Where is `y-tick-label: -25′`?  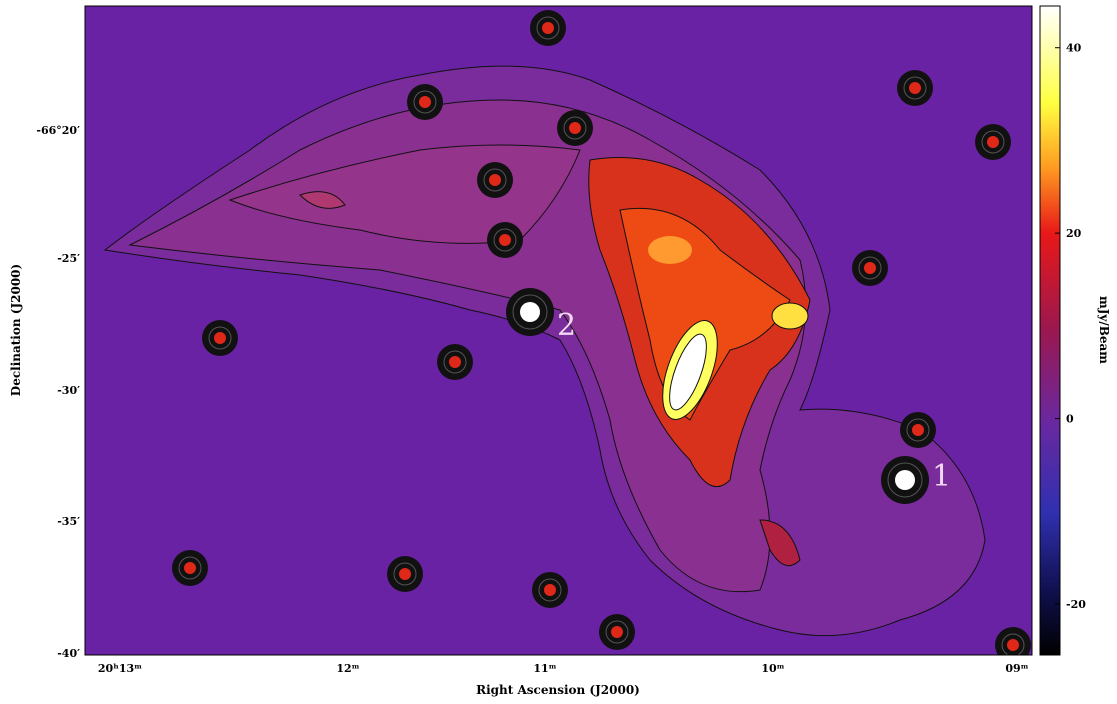 y-tick-label: -25′ is located at coordinates (68, 258).